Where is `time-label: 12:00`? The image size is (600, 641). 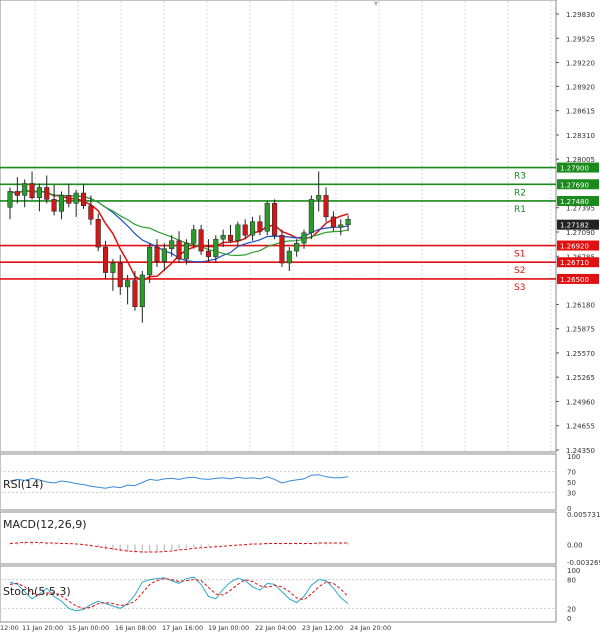
time-label: 12:00 is located at coordinates (9, 628).